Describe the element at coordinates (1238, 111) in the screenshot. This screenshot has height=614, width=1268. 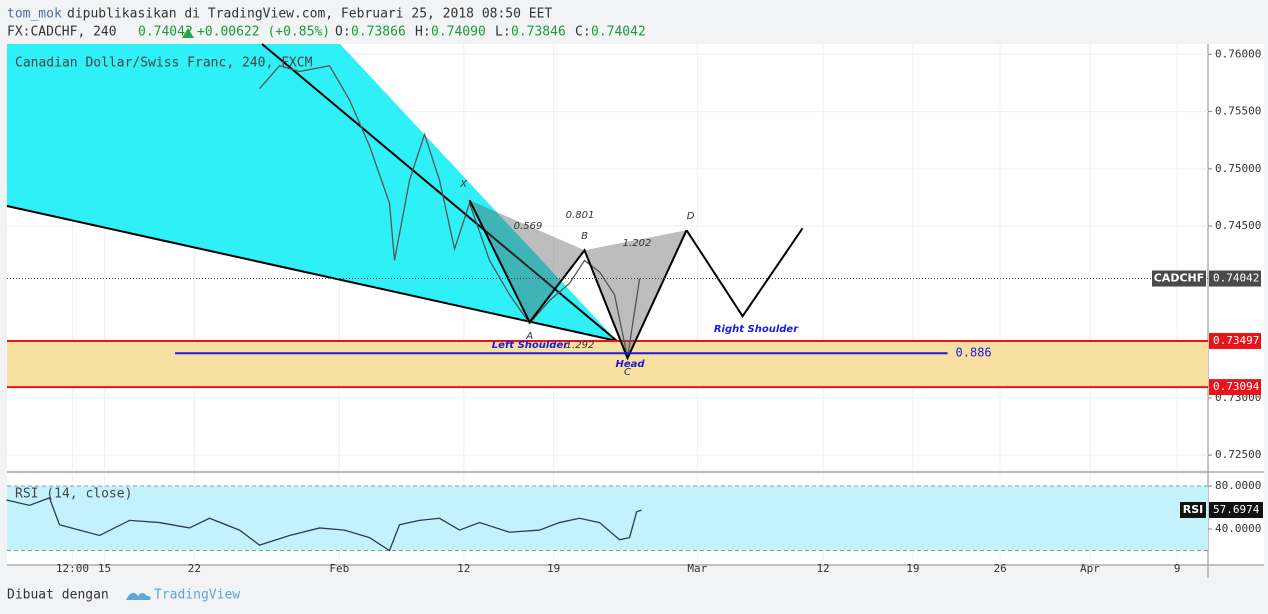
I see `y-tick-label: 0.75500` at that location.